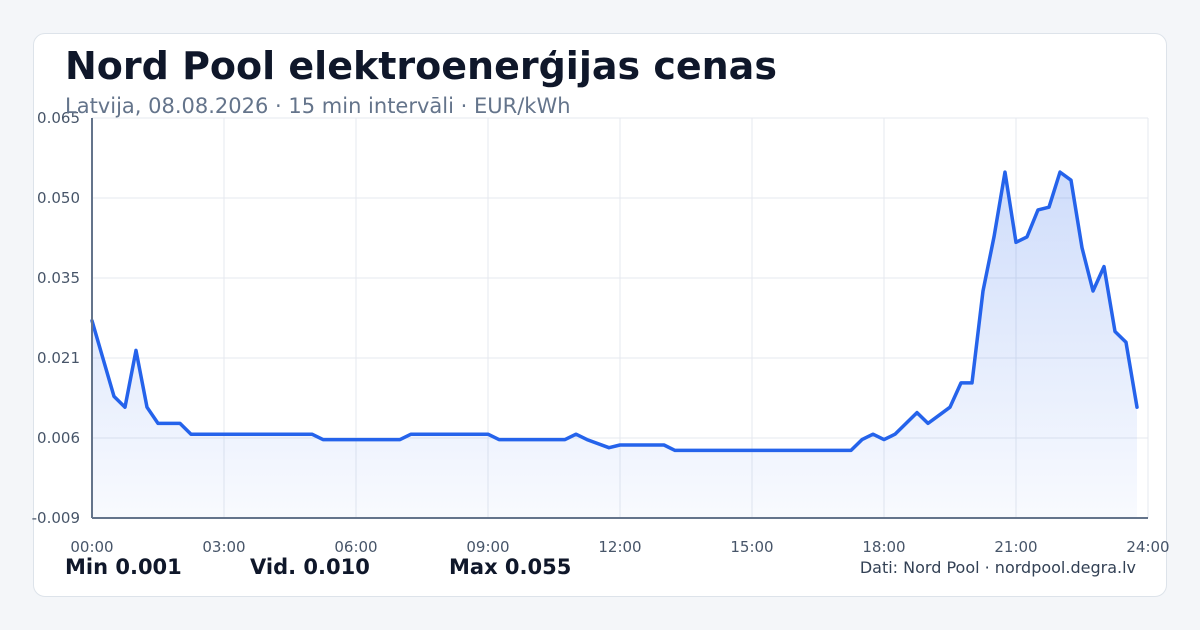  I want to click on stat-max: Max 0.055, so click(510, 567).